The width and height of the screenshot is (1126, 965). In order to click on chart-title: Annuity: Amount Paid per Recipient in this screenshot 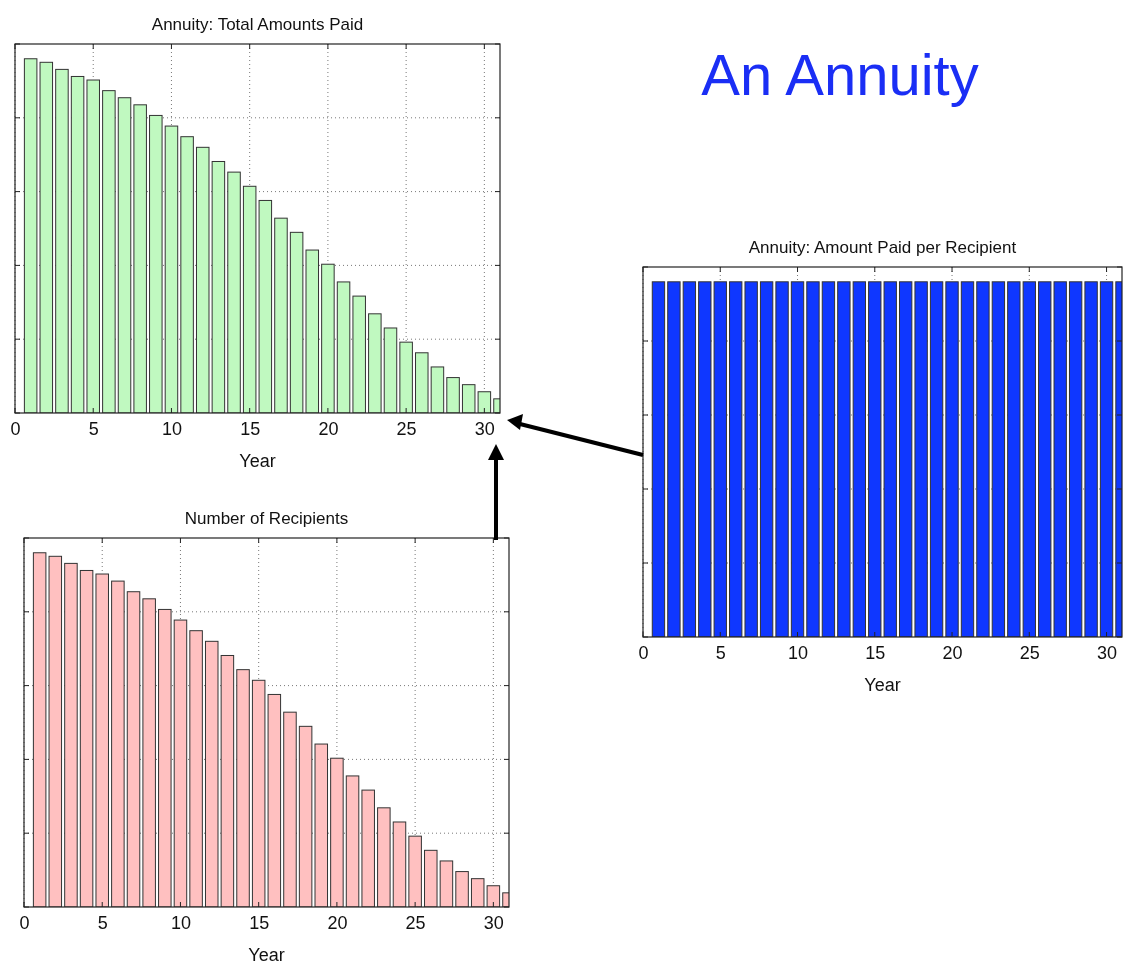, I will do `click(882, 247)`.